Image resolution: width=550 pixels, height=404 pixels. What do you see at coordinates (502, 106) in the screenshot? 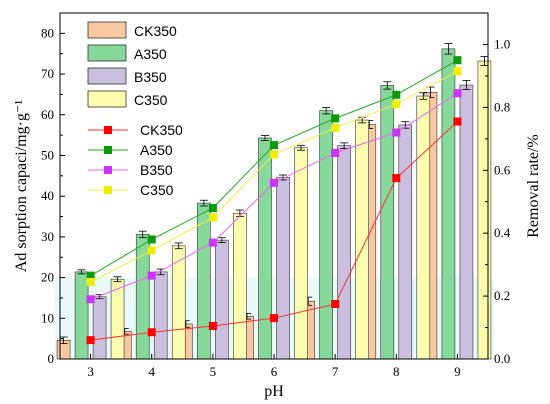
I see `y2-tick-label: 0.8` at bounding box center [502, 106].